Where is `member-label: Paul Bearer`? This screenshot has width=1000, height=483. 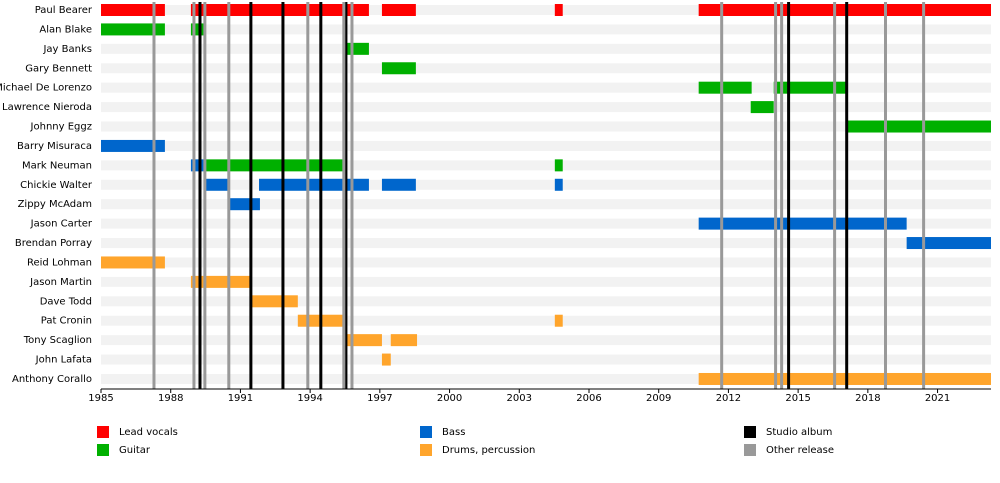
member-label: Paul Bearer is located at coordinates (64, 10).